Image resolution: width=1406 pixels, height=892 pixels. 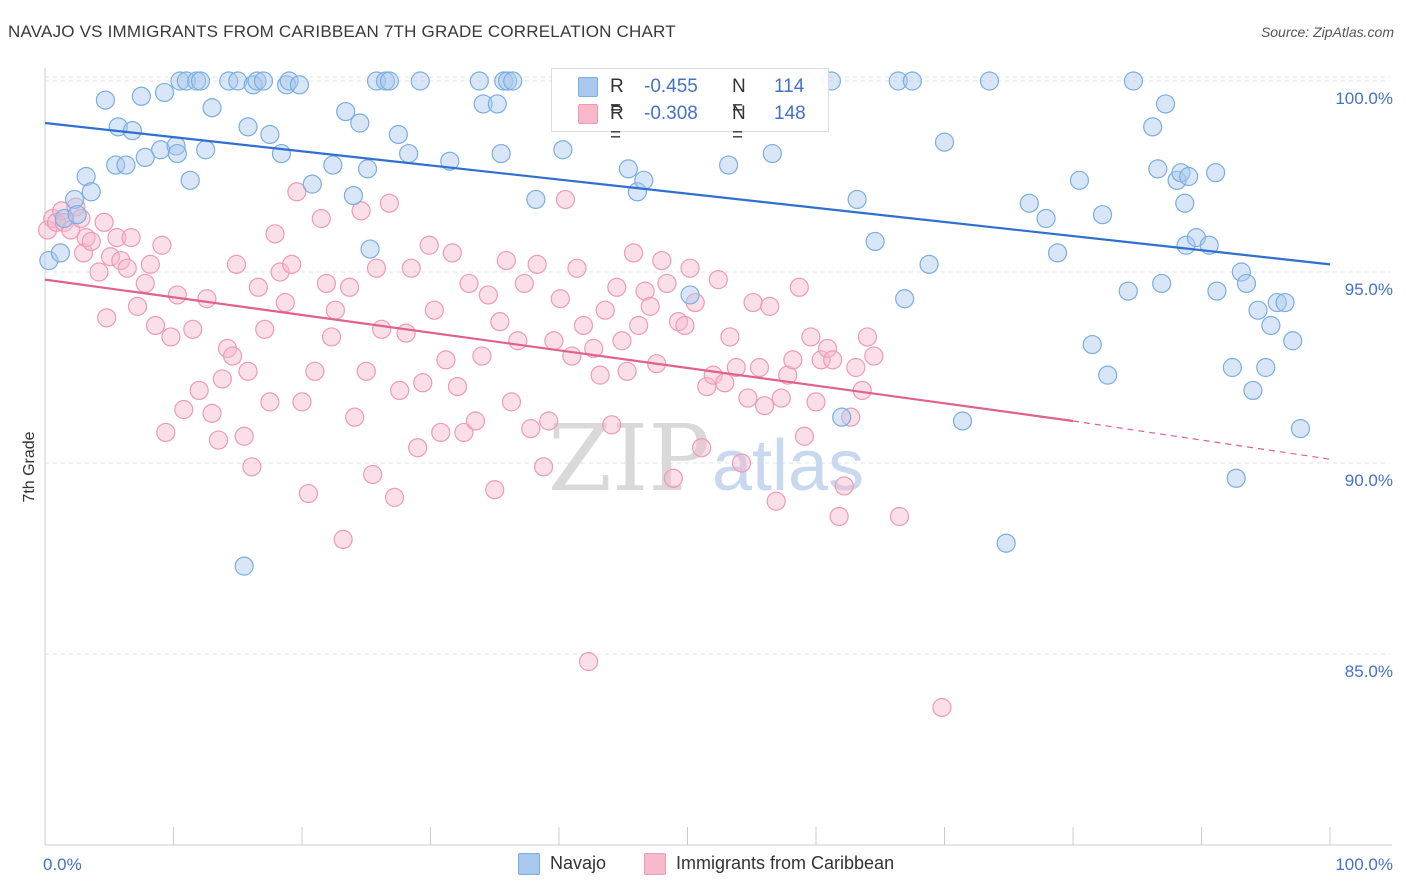 What do you see at coordinates (1364, 864) in the screenshot?
I see `x-tick-label: 100.0%` at bounding box center [1364, 864].